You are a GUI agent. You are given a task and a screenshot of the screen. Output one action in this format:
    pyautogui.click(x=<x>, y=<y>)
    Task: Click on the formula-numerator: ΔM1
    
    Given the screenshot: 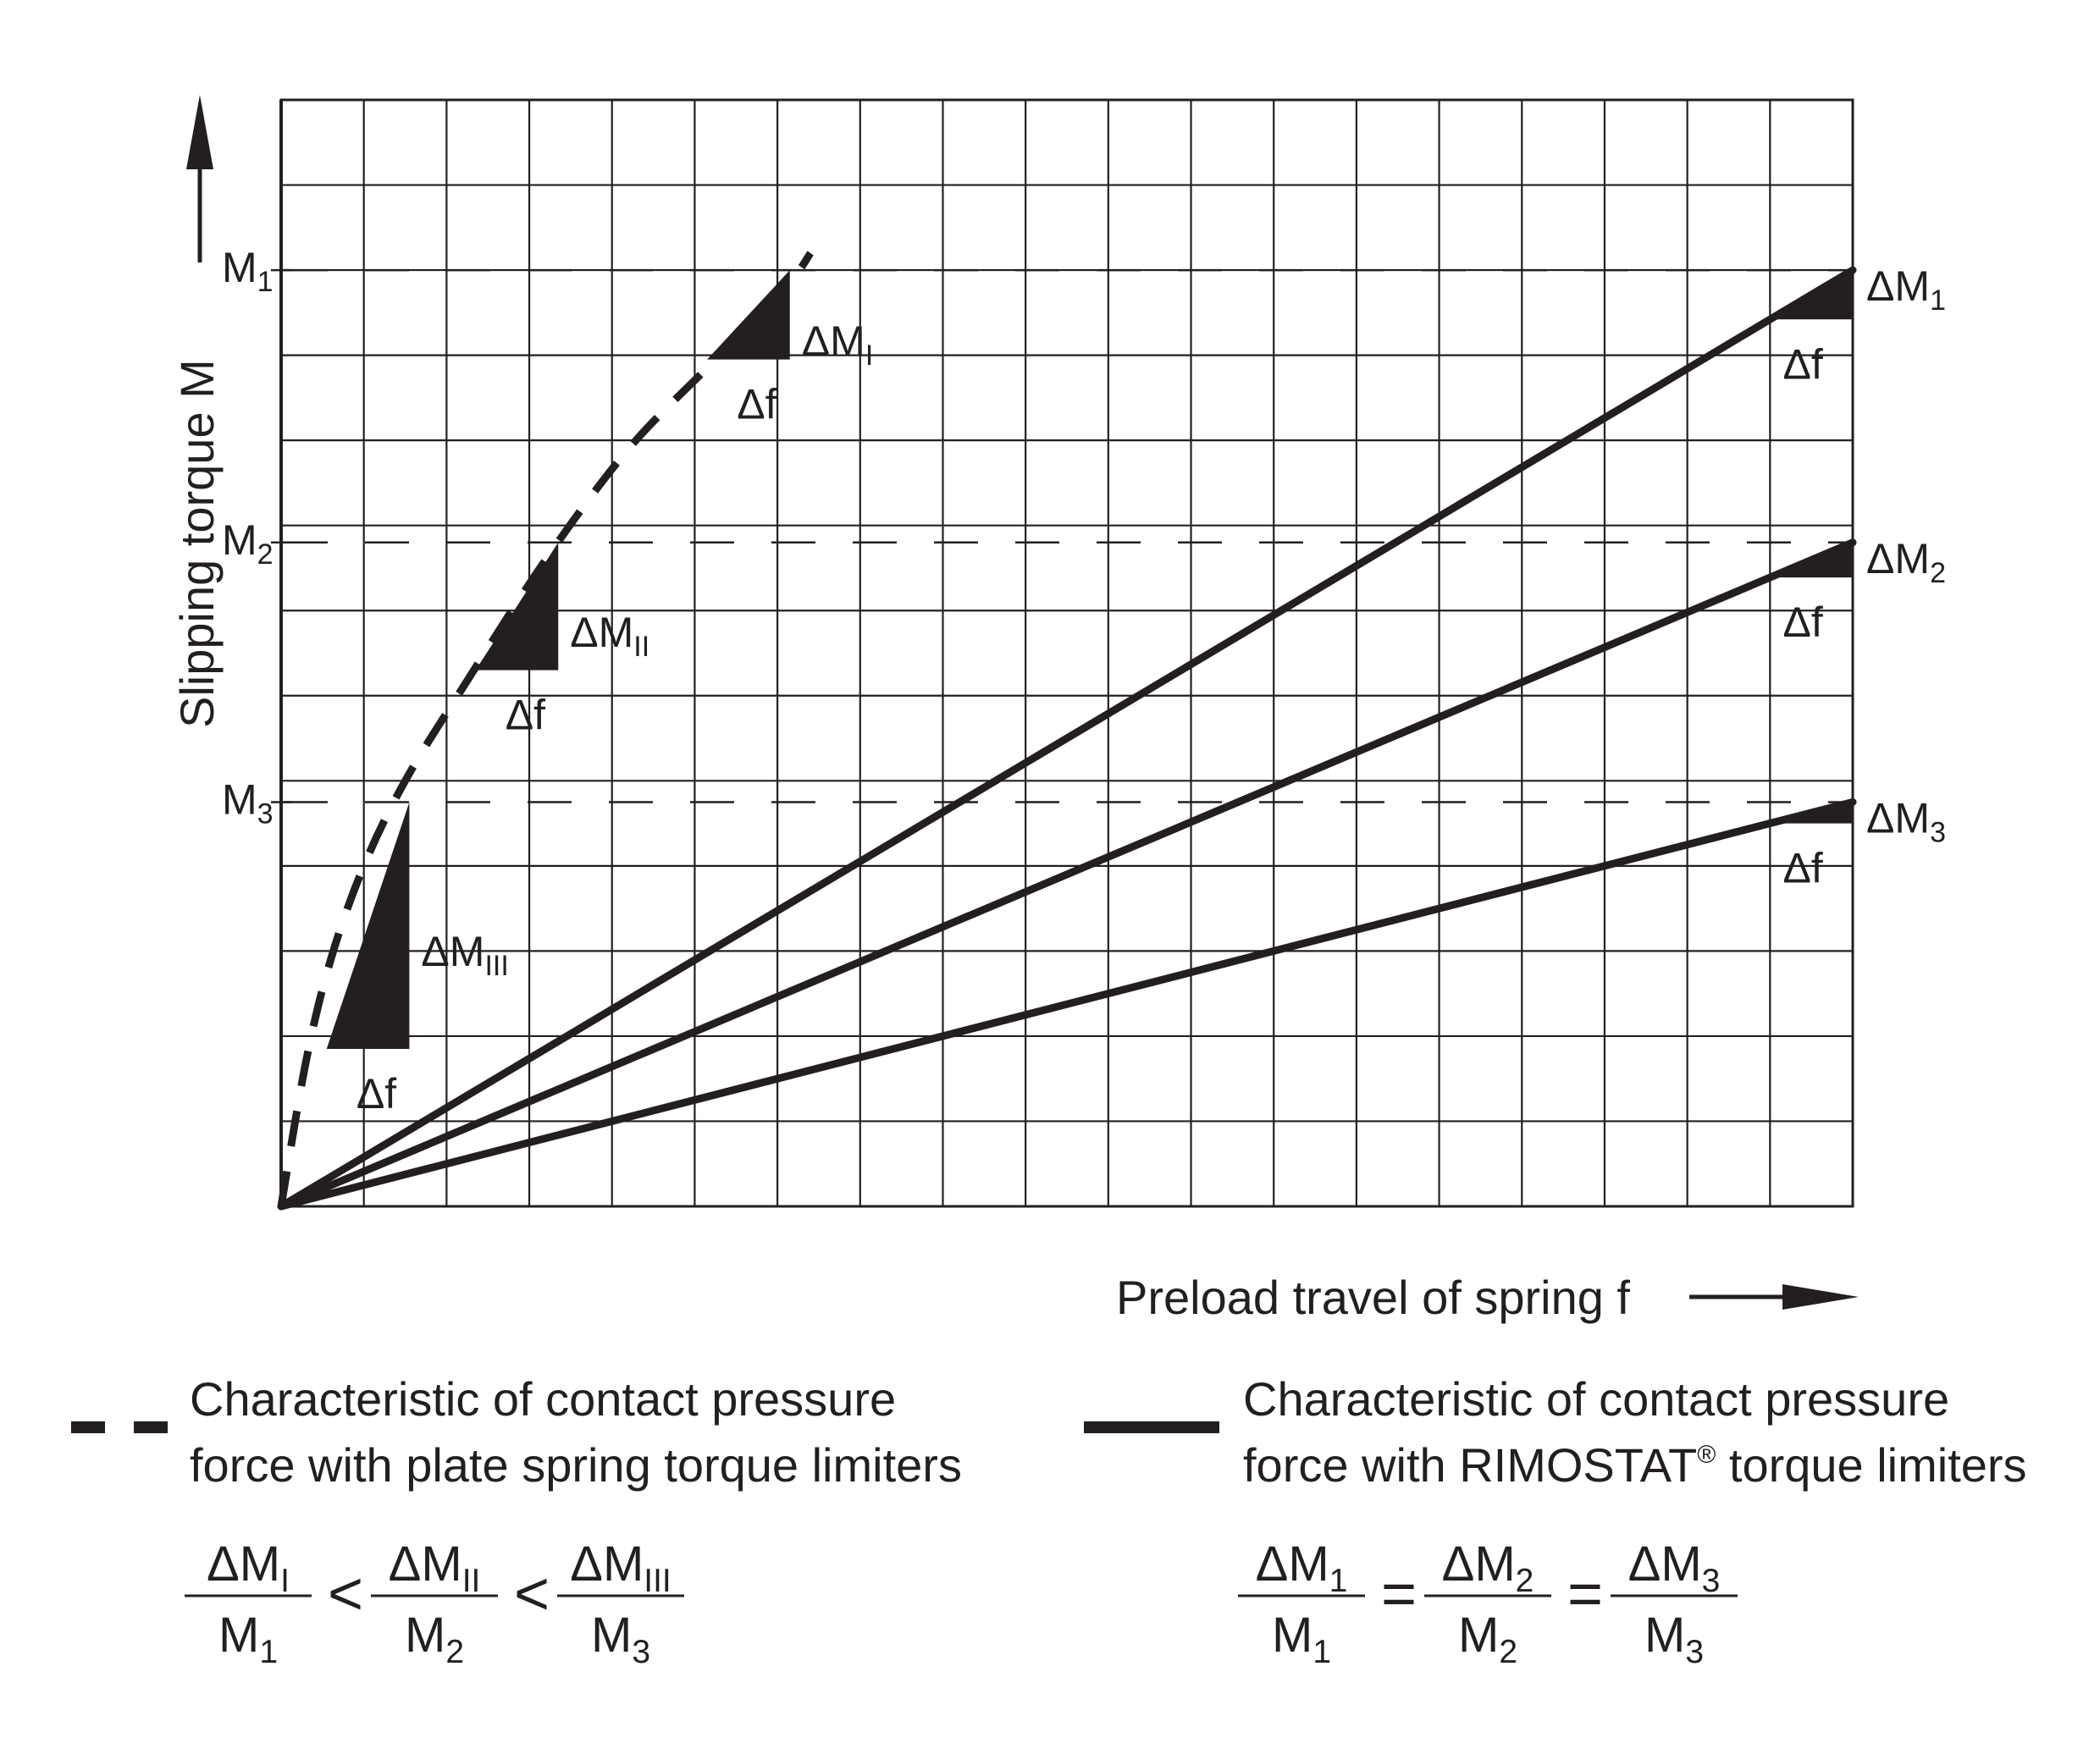 What is the action you would take?
    pyautogui.click(x=1302, y=1568)
    